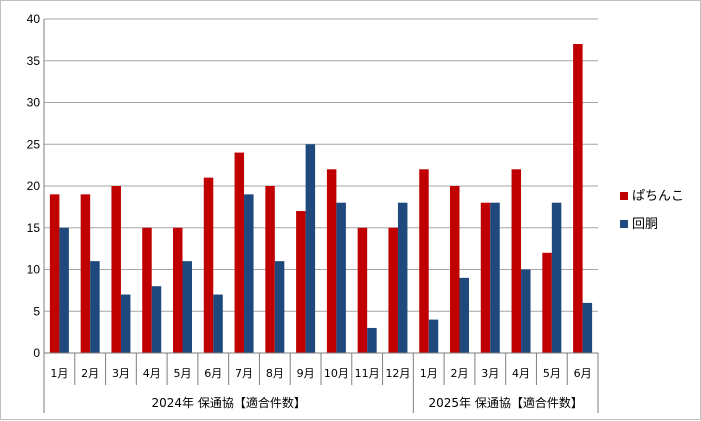 This screenshot has width=701, height=421. Describe the element at coordinates (36, 311) in the screenshot. I see `y-tick-label: 5` at that location.